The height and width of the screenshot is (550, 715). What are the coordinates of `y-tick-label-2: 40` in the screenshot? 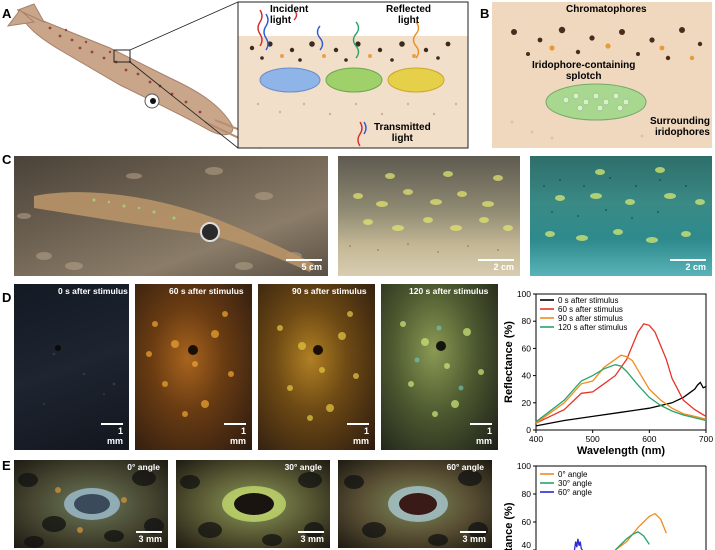 It's located at (527, 376).